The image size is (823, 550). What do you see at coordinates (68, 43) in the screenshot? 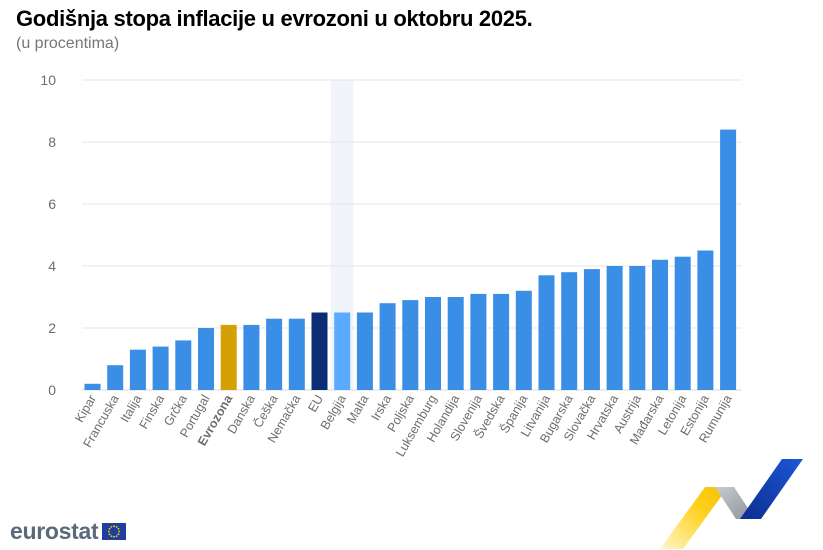
I see `chart-subtitle: (u procentima)` at bounding box center [68, 43].